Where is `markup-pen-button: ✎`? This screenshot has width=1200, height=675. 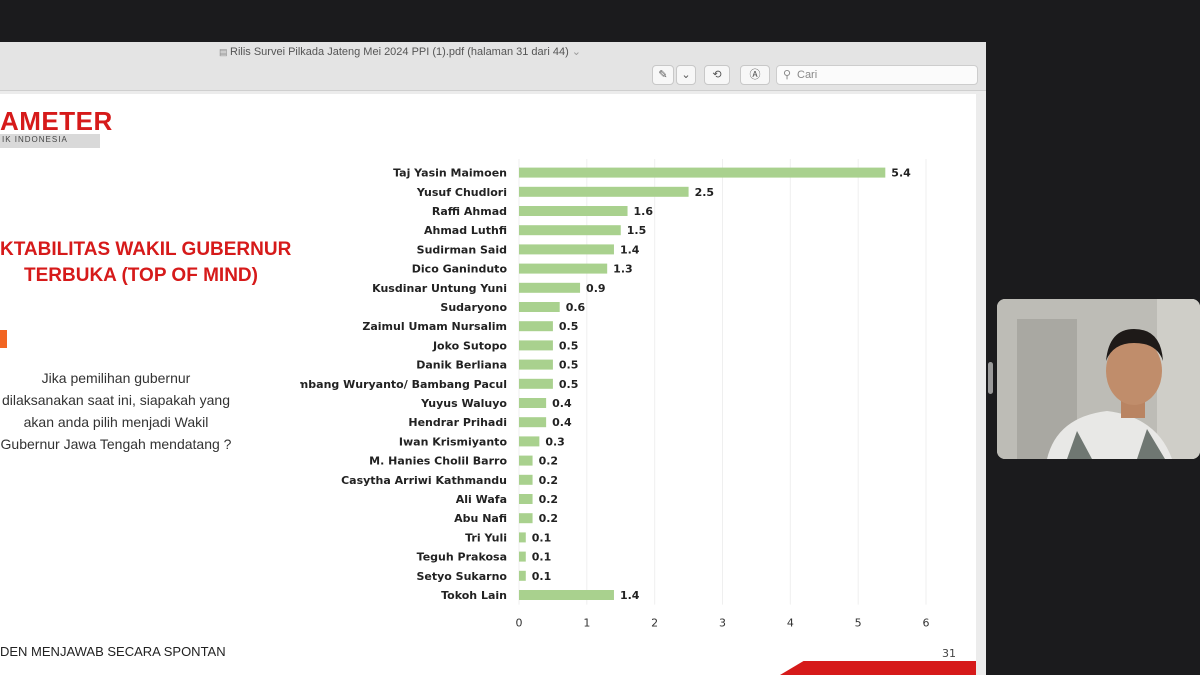
markup-pen-button: ✎ is located at coordinates (663, 75).